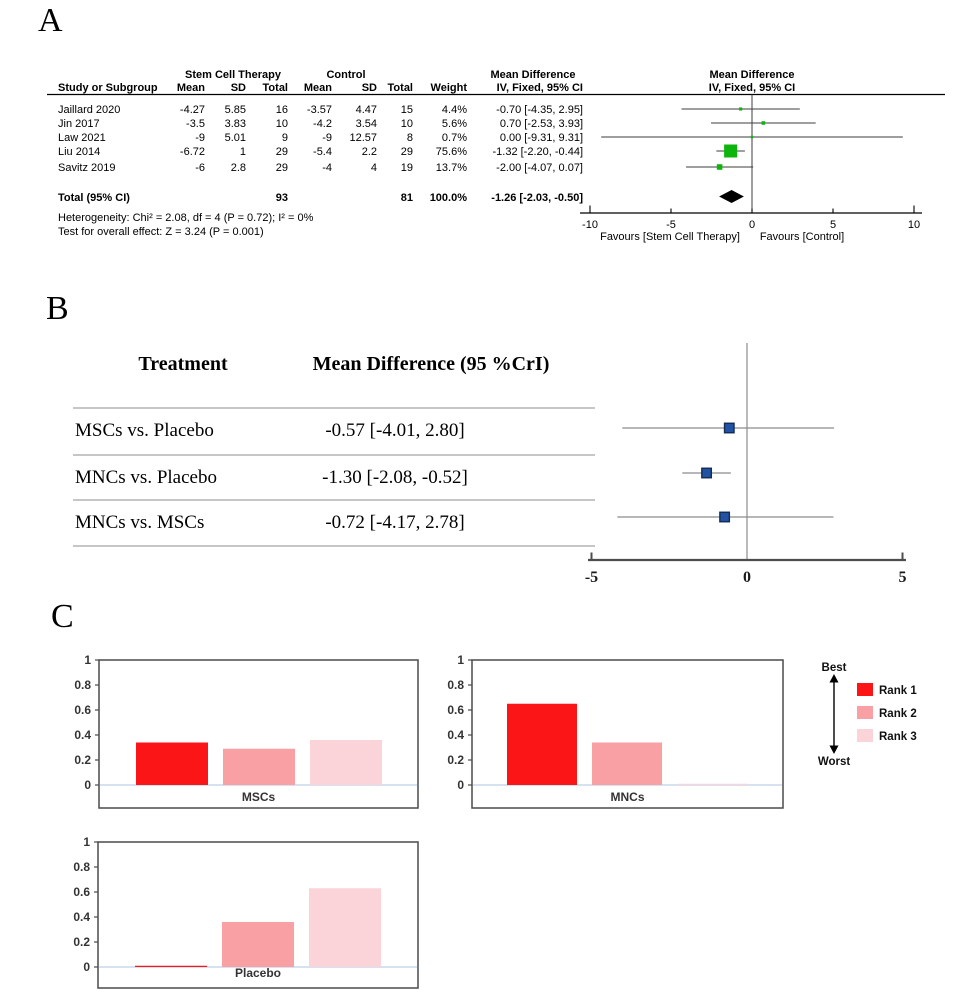 The height and width of the screenshot is (1002, 962). What do you see at coordinates (394, 430) in the screenshot?
I see `comparison-value: -0.57 [-4.01, 2.80]` at bounding box center [394, 430].